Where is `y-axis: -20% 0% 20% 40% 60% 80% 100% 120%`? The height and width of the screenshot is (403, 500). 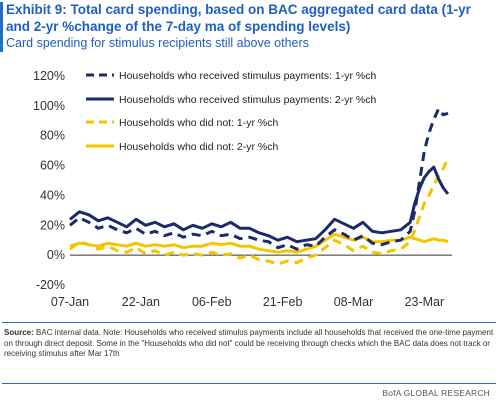
y-axis: -20% 0% 20% 40% 60% 80% 100% 120% is located at coordinates (49, 180).